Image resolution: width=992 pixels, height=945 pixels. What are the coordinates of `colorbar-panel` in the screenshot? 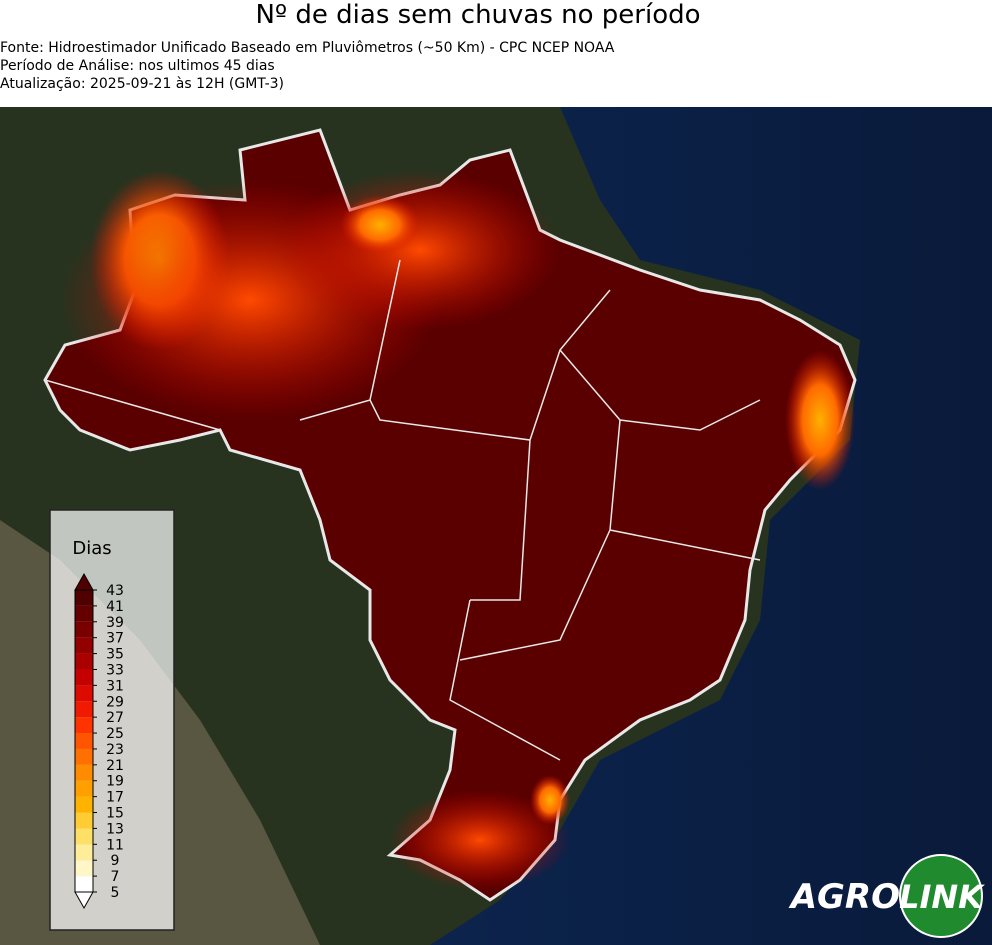 It's located at (112, 720).